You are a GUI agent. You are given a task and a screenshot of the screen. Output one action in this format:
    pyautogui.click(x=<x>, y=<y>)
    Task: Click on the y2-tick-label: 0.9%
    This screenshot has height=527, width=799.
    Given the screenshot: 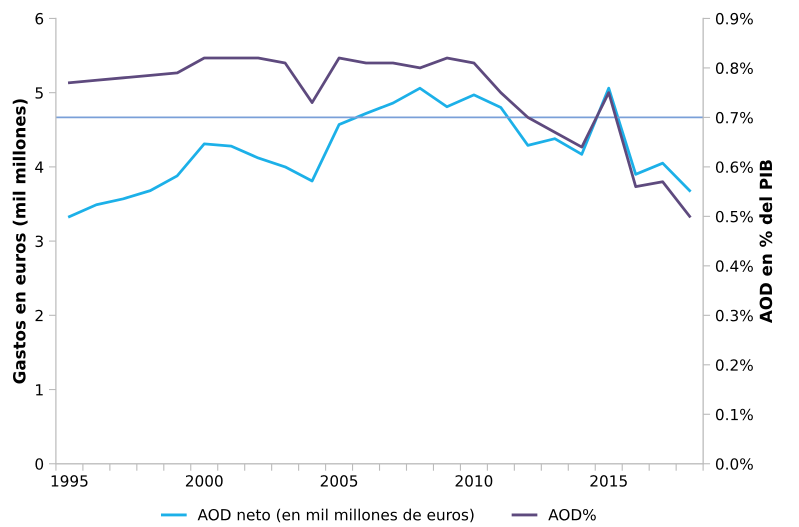 What is the action you would take?
    pyautogui.click(x=734, y=18)
    